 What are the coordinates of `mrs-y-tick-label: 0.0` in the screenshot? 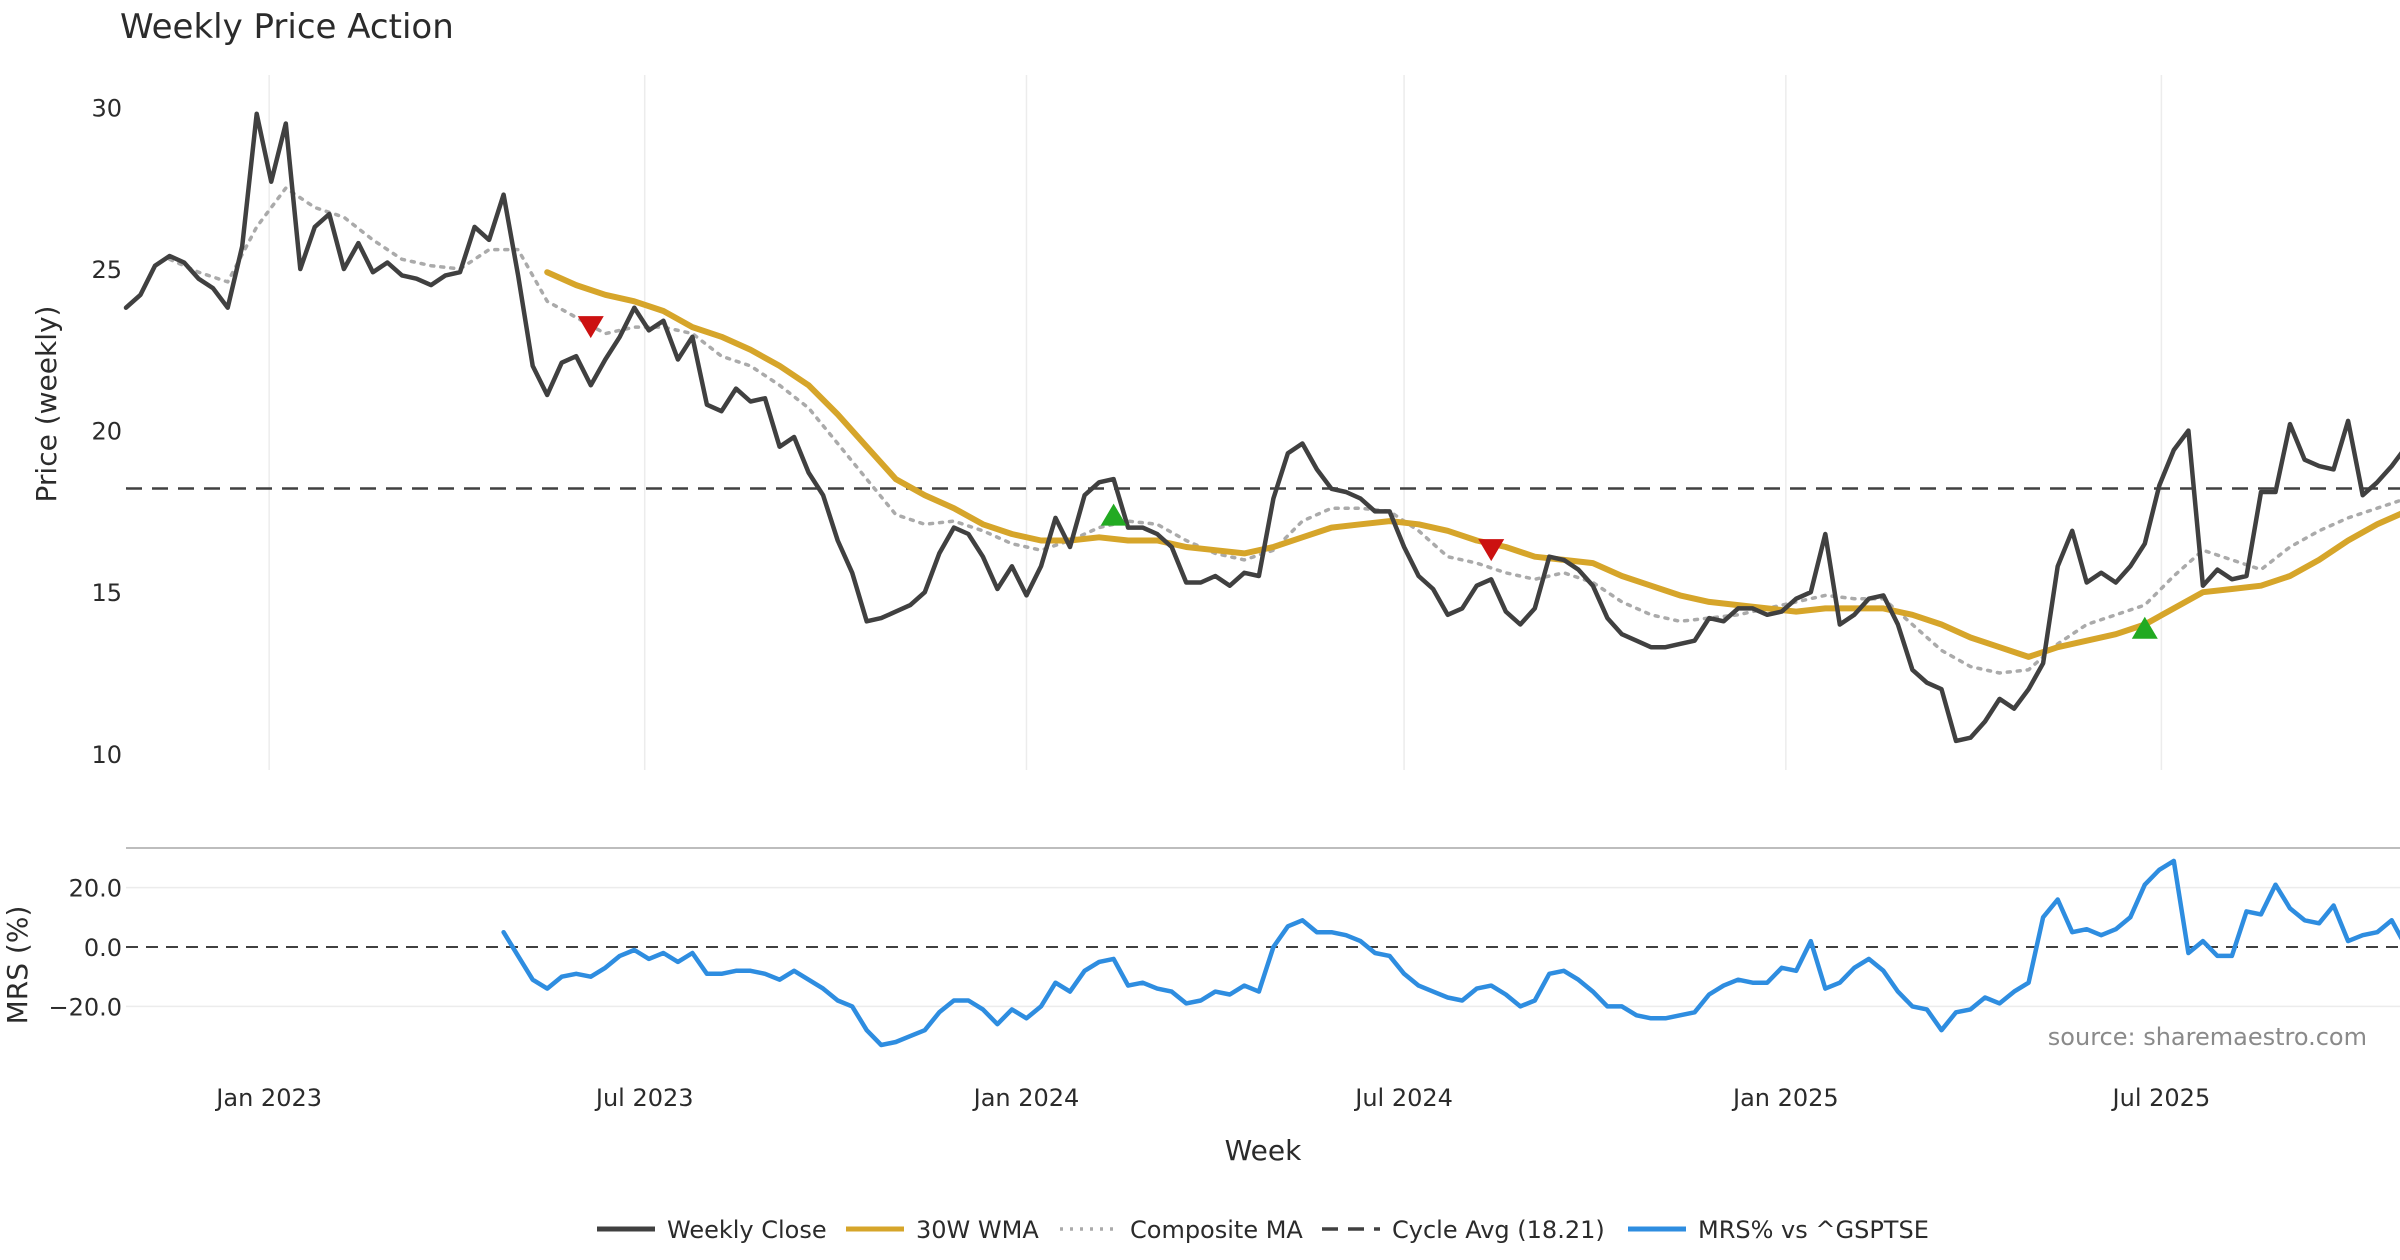 It's located at (103, 948).